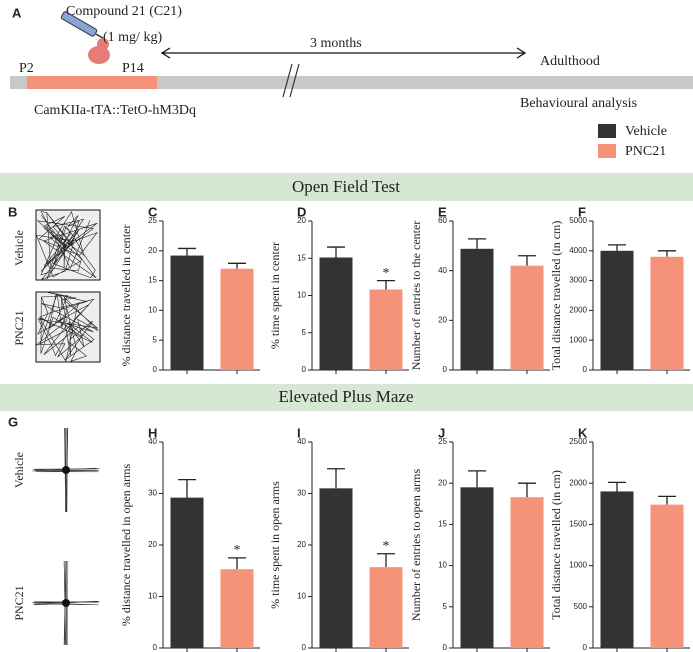 This screenshot has height=652, width=693. I want to click on y-tick-label: 2000, so click(578, 482).